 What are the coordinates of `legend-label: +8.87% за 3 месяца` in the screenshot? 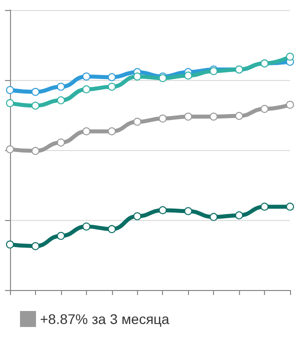 It's located at (105, 319).